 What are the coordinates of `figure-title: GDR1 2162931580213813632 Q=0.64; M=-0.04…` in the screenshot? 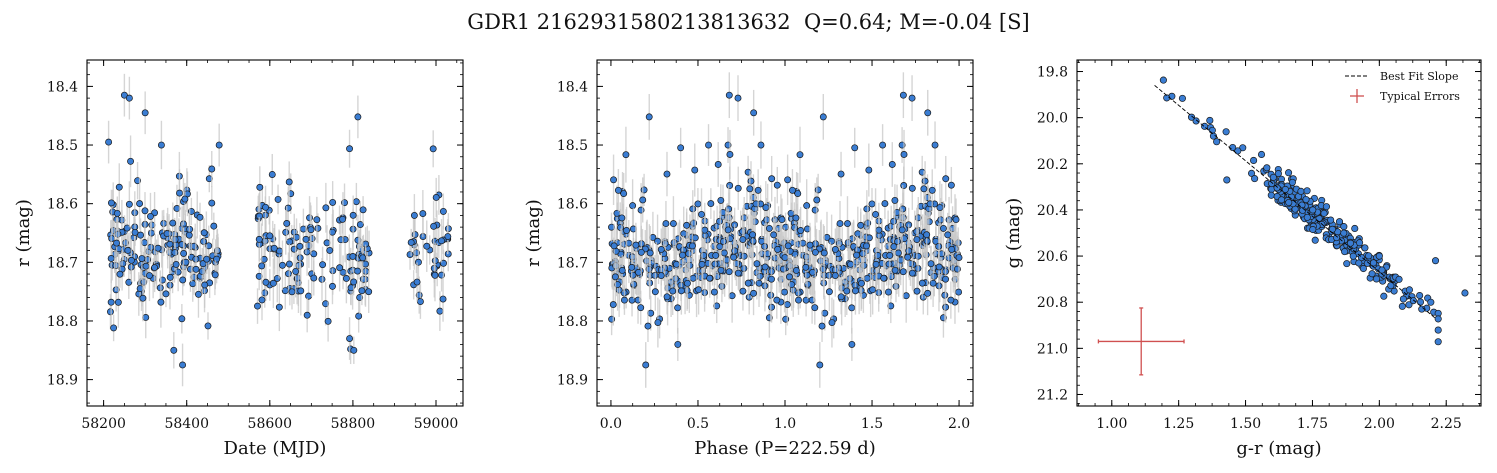 It's located at (748, 22).